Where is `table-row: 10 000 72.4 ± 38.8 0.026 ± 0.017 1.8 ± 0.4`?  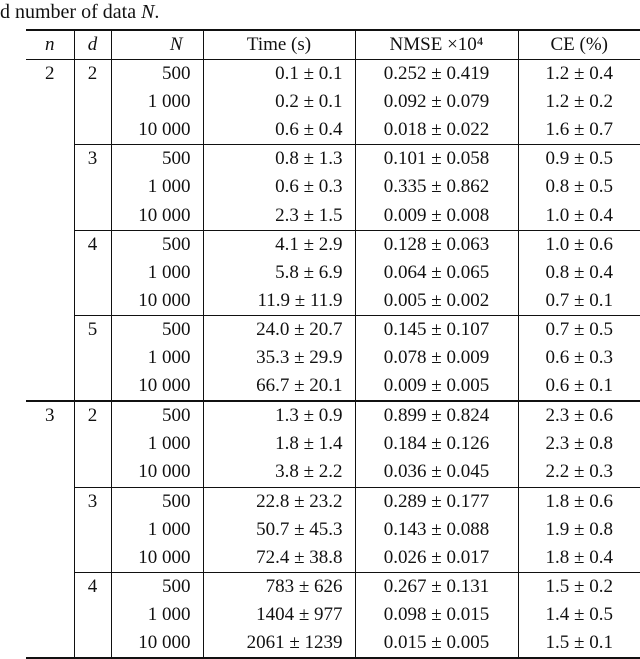
table-row: 10 000 72.4 ± 38.8 0.026 ± 0.017 1.8 ± 0.4 is located at coordinates (333, 558).